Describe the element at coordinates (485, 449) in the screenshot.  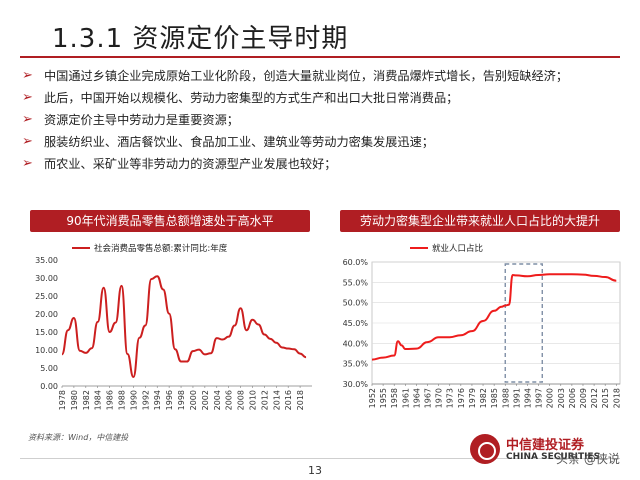
I see `logo-mark-icon` at that location.